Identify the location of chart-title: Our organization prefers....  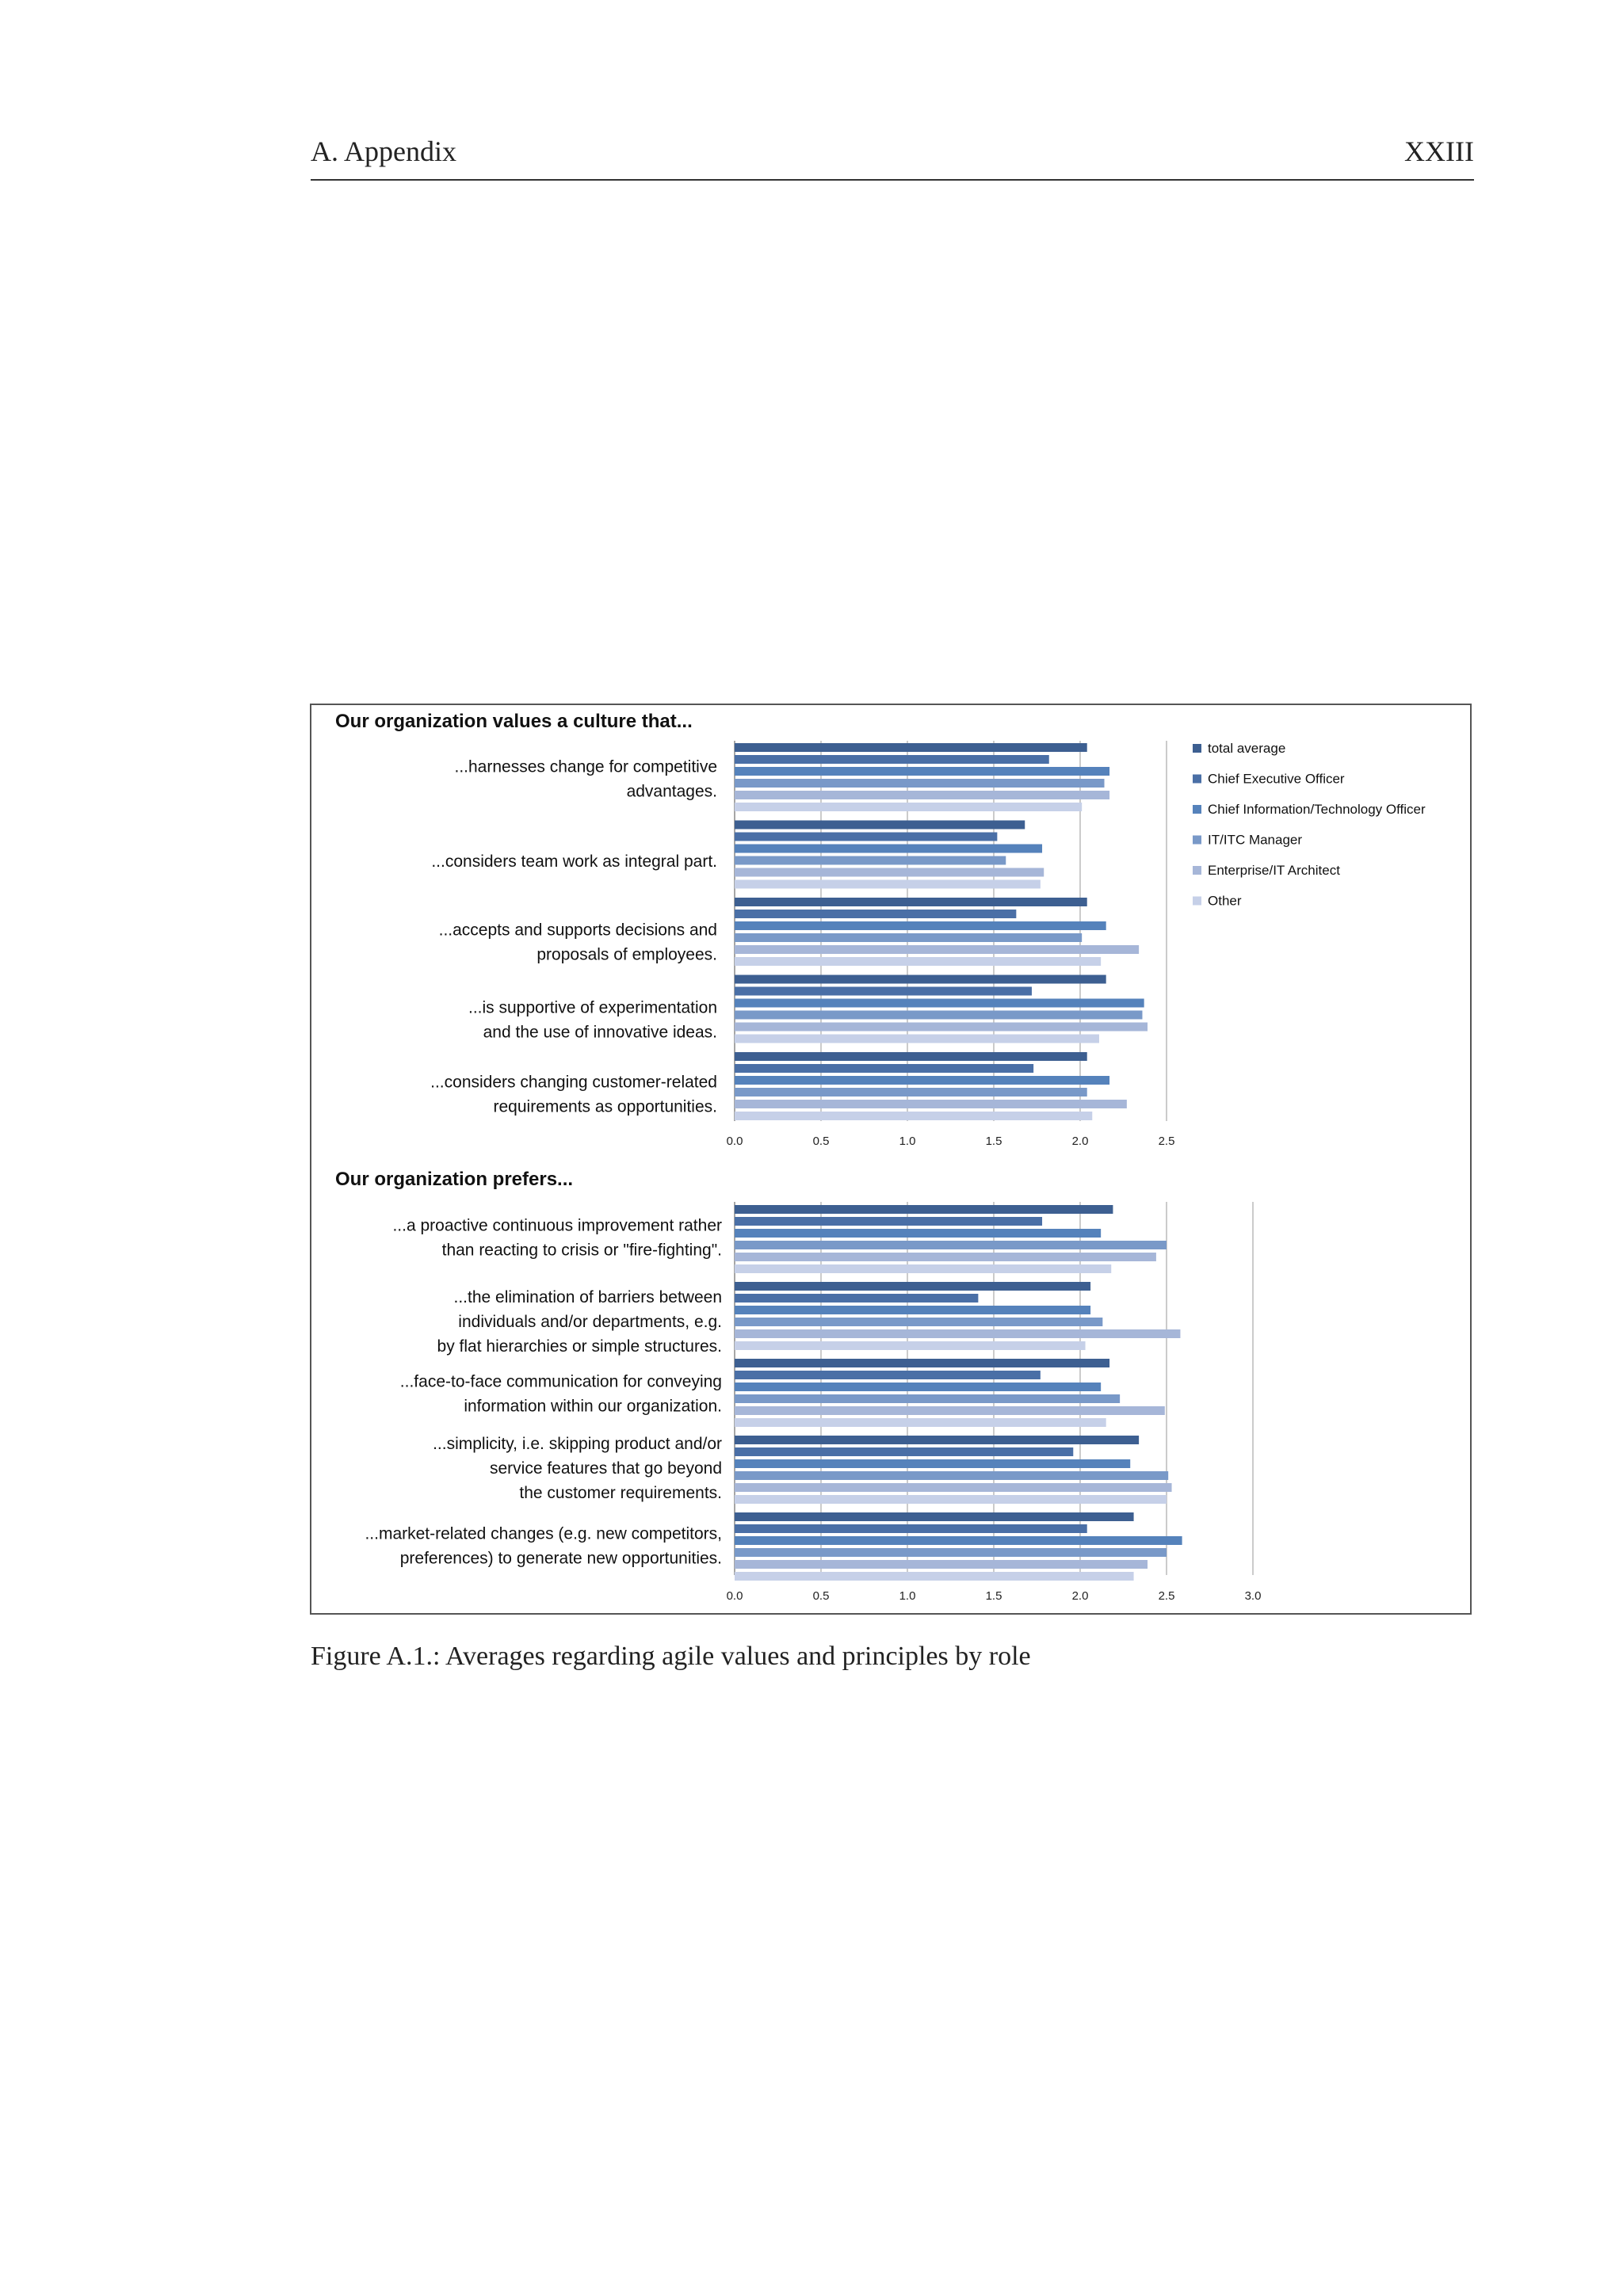
(454, 1179).